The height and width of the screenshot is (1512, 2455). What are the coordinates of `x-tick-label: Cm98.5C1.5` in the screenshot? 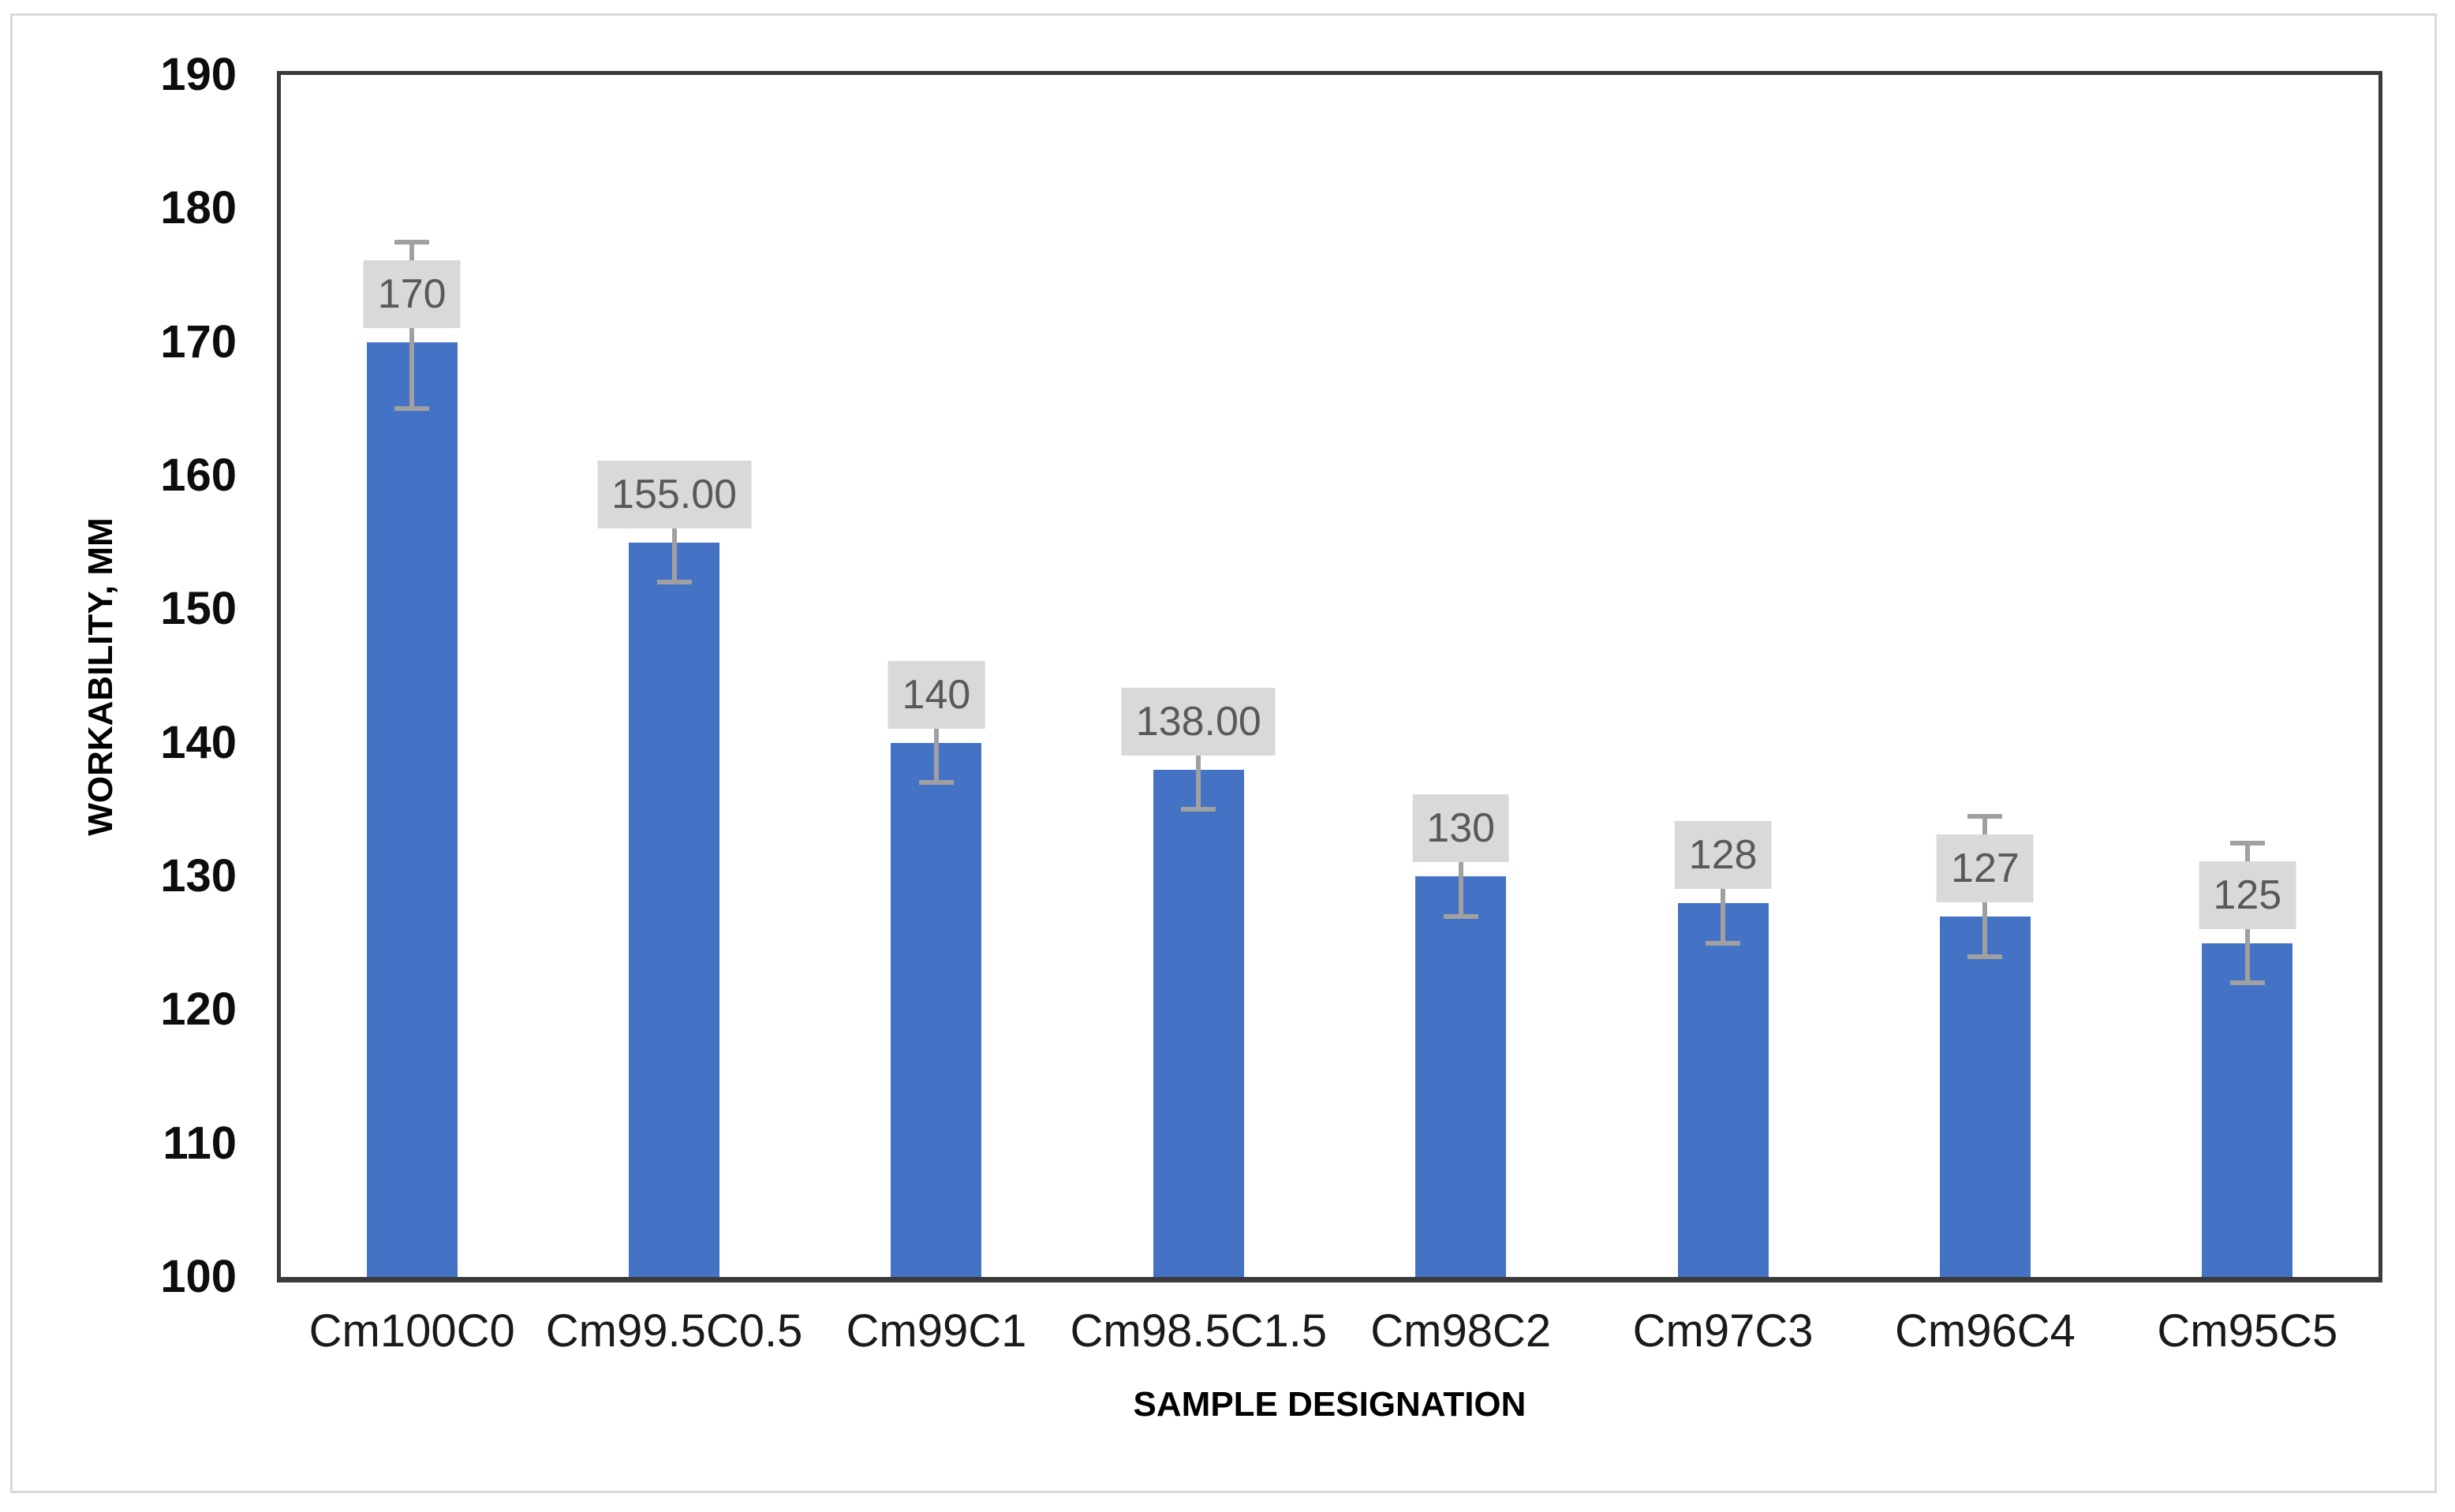 It's located at (1199, 1331).